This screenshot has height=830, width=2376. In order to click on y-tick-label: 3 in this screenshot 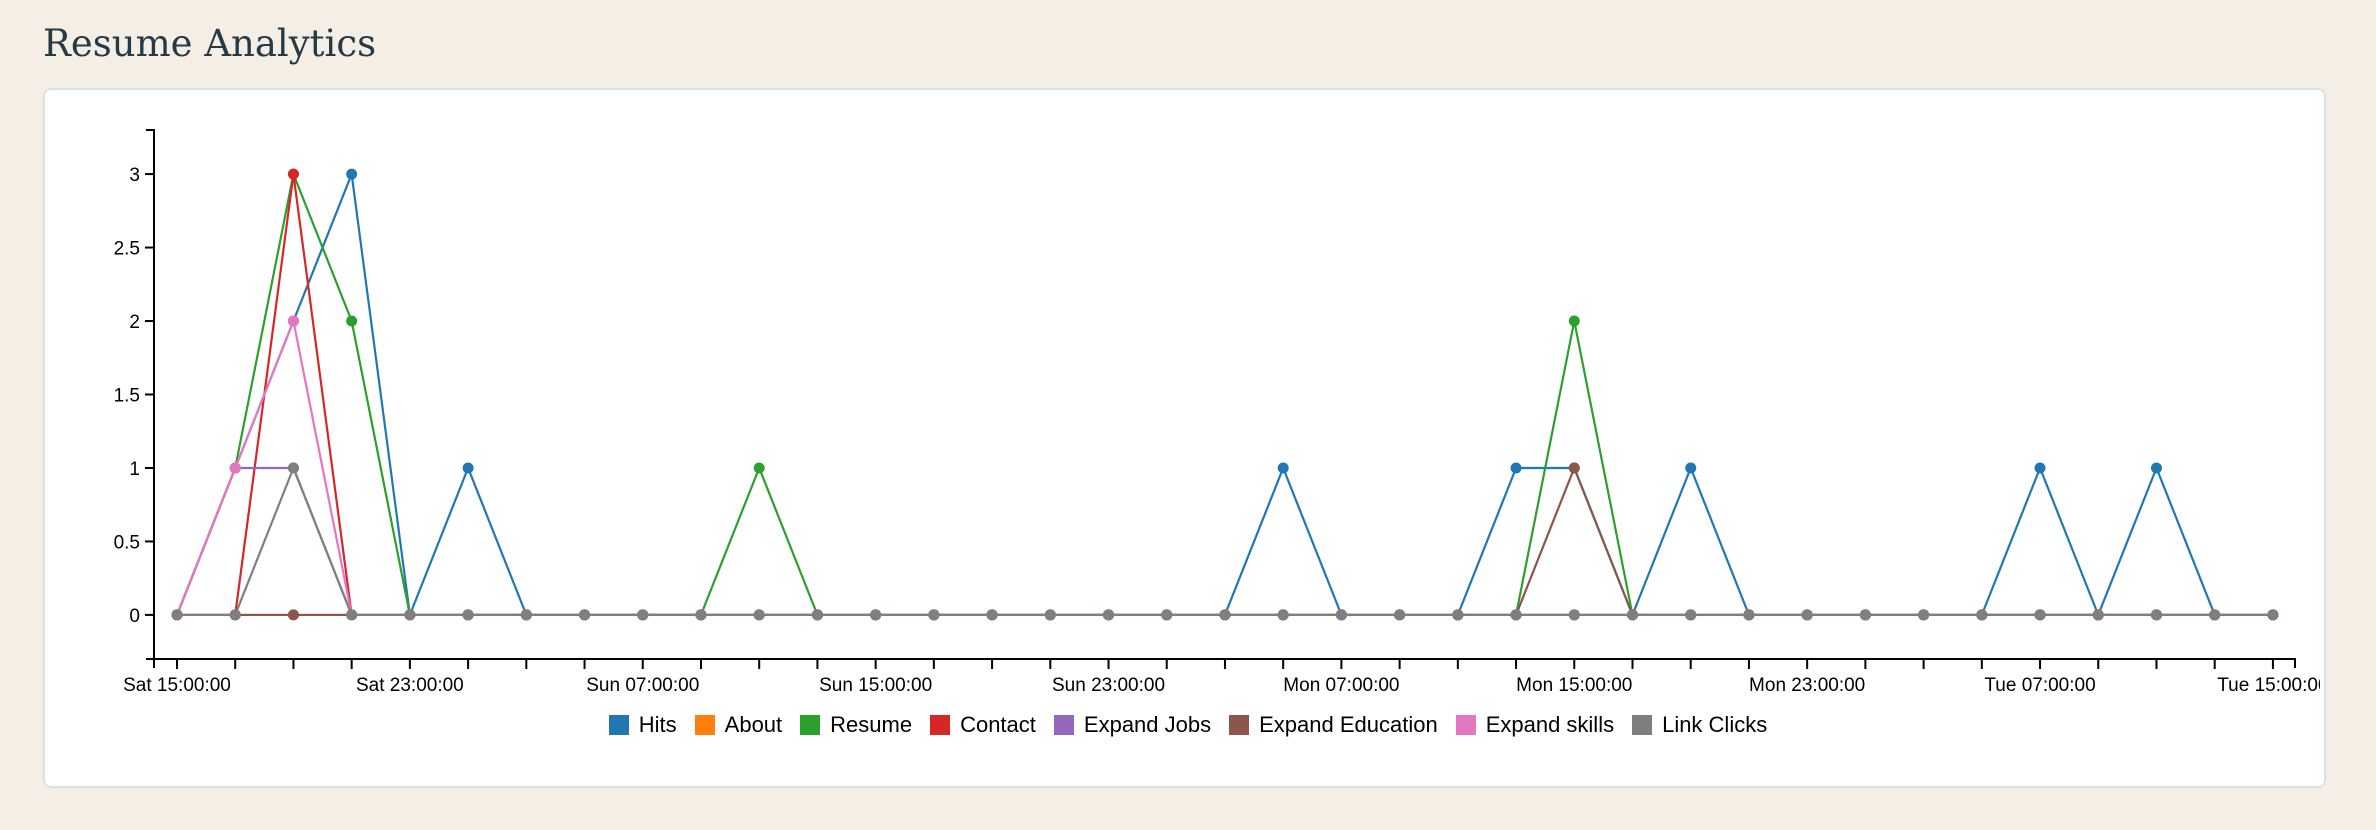, I will do `click(134, 175)`.